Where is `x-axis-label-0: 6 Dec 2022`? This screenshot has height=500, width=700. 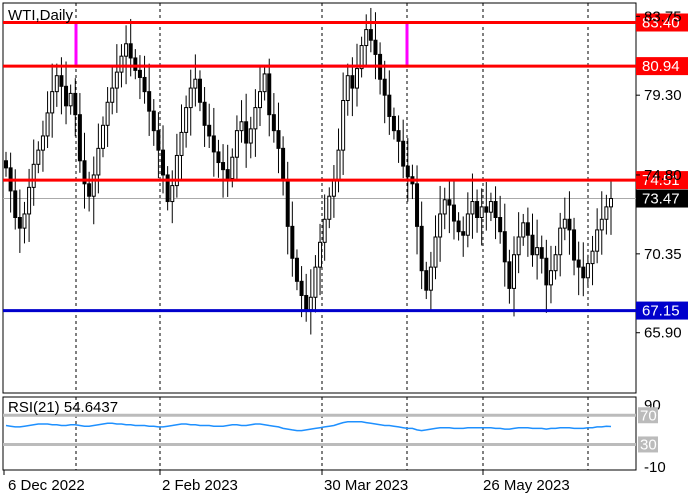 x-axis-label-0: 6 Dec 2022 is located at coordinates (46, 485).